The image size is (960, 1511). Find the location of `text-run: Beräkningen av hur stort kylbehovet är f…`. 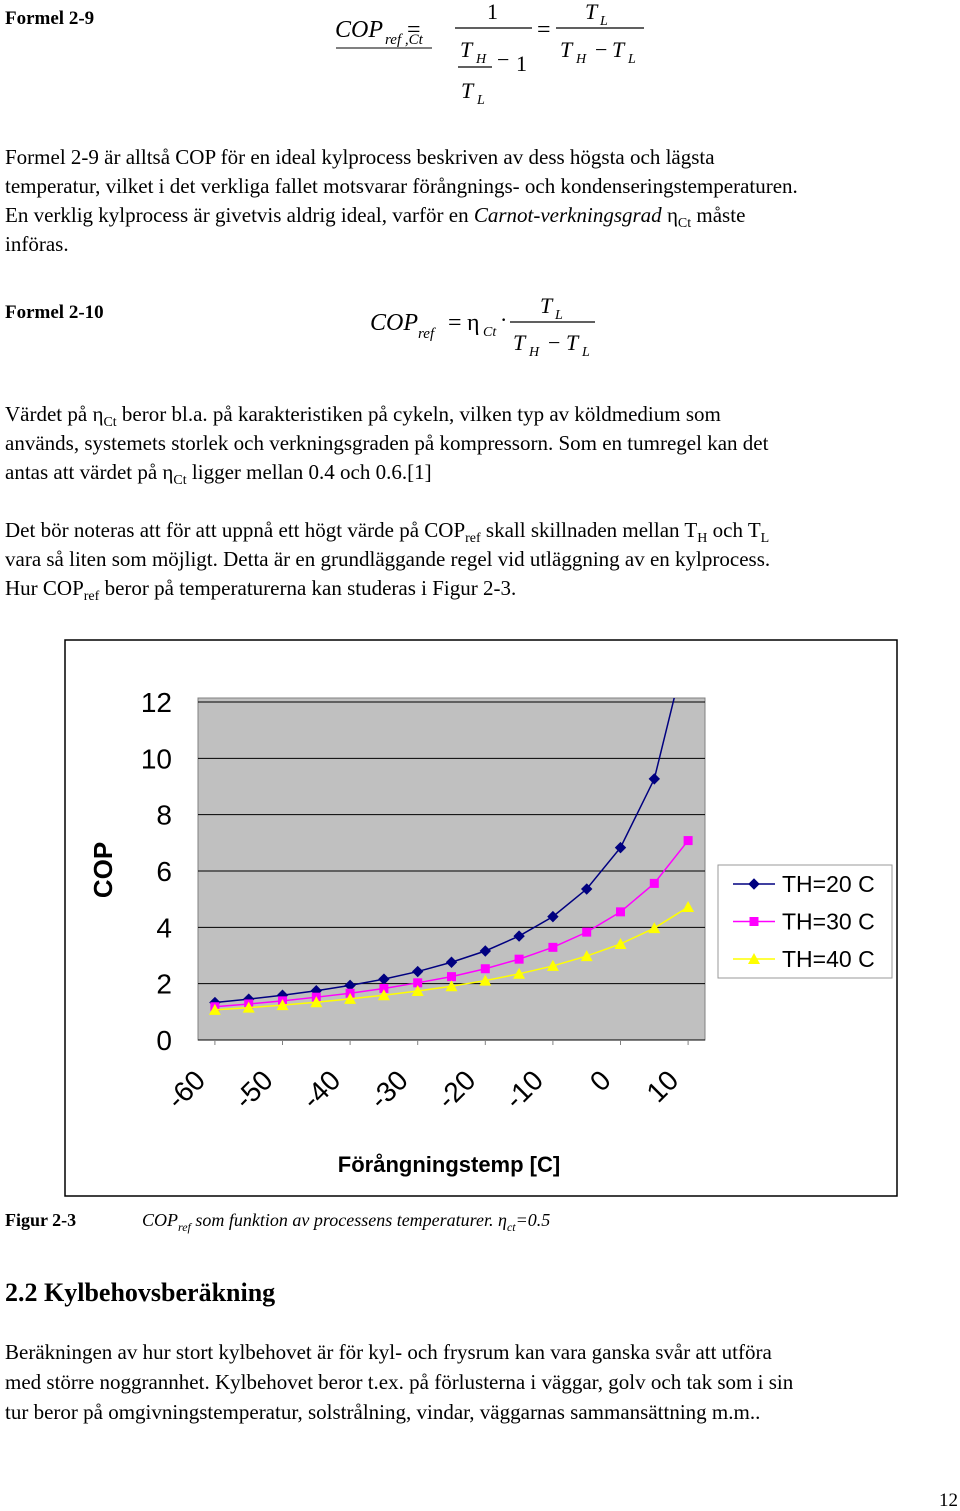

text-run: Beräkningen av hur stort kylbehovet är f… is located at coordinates (389, 1352).